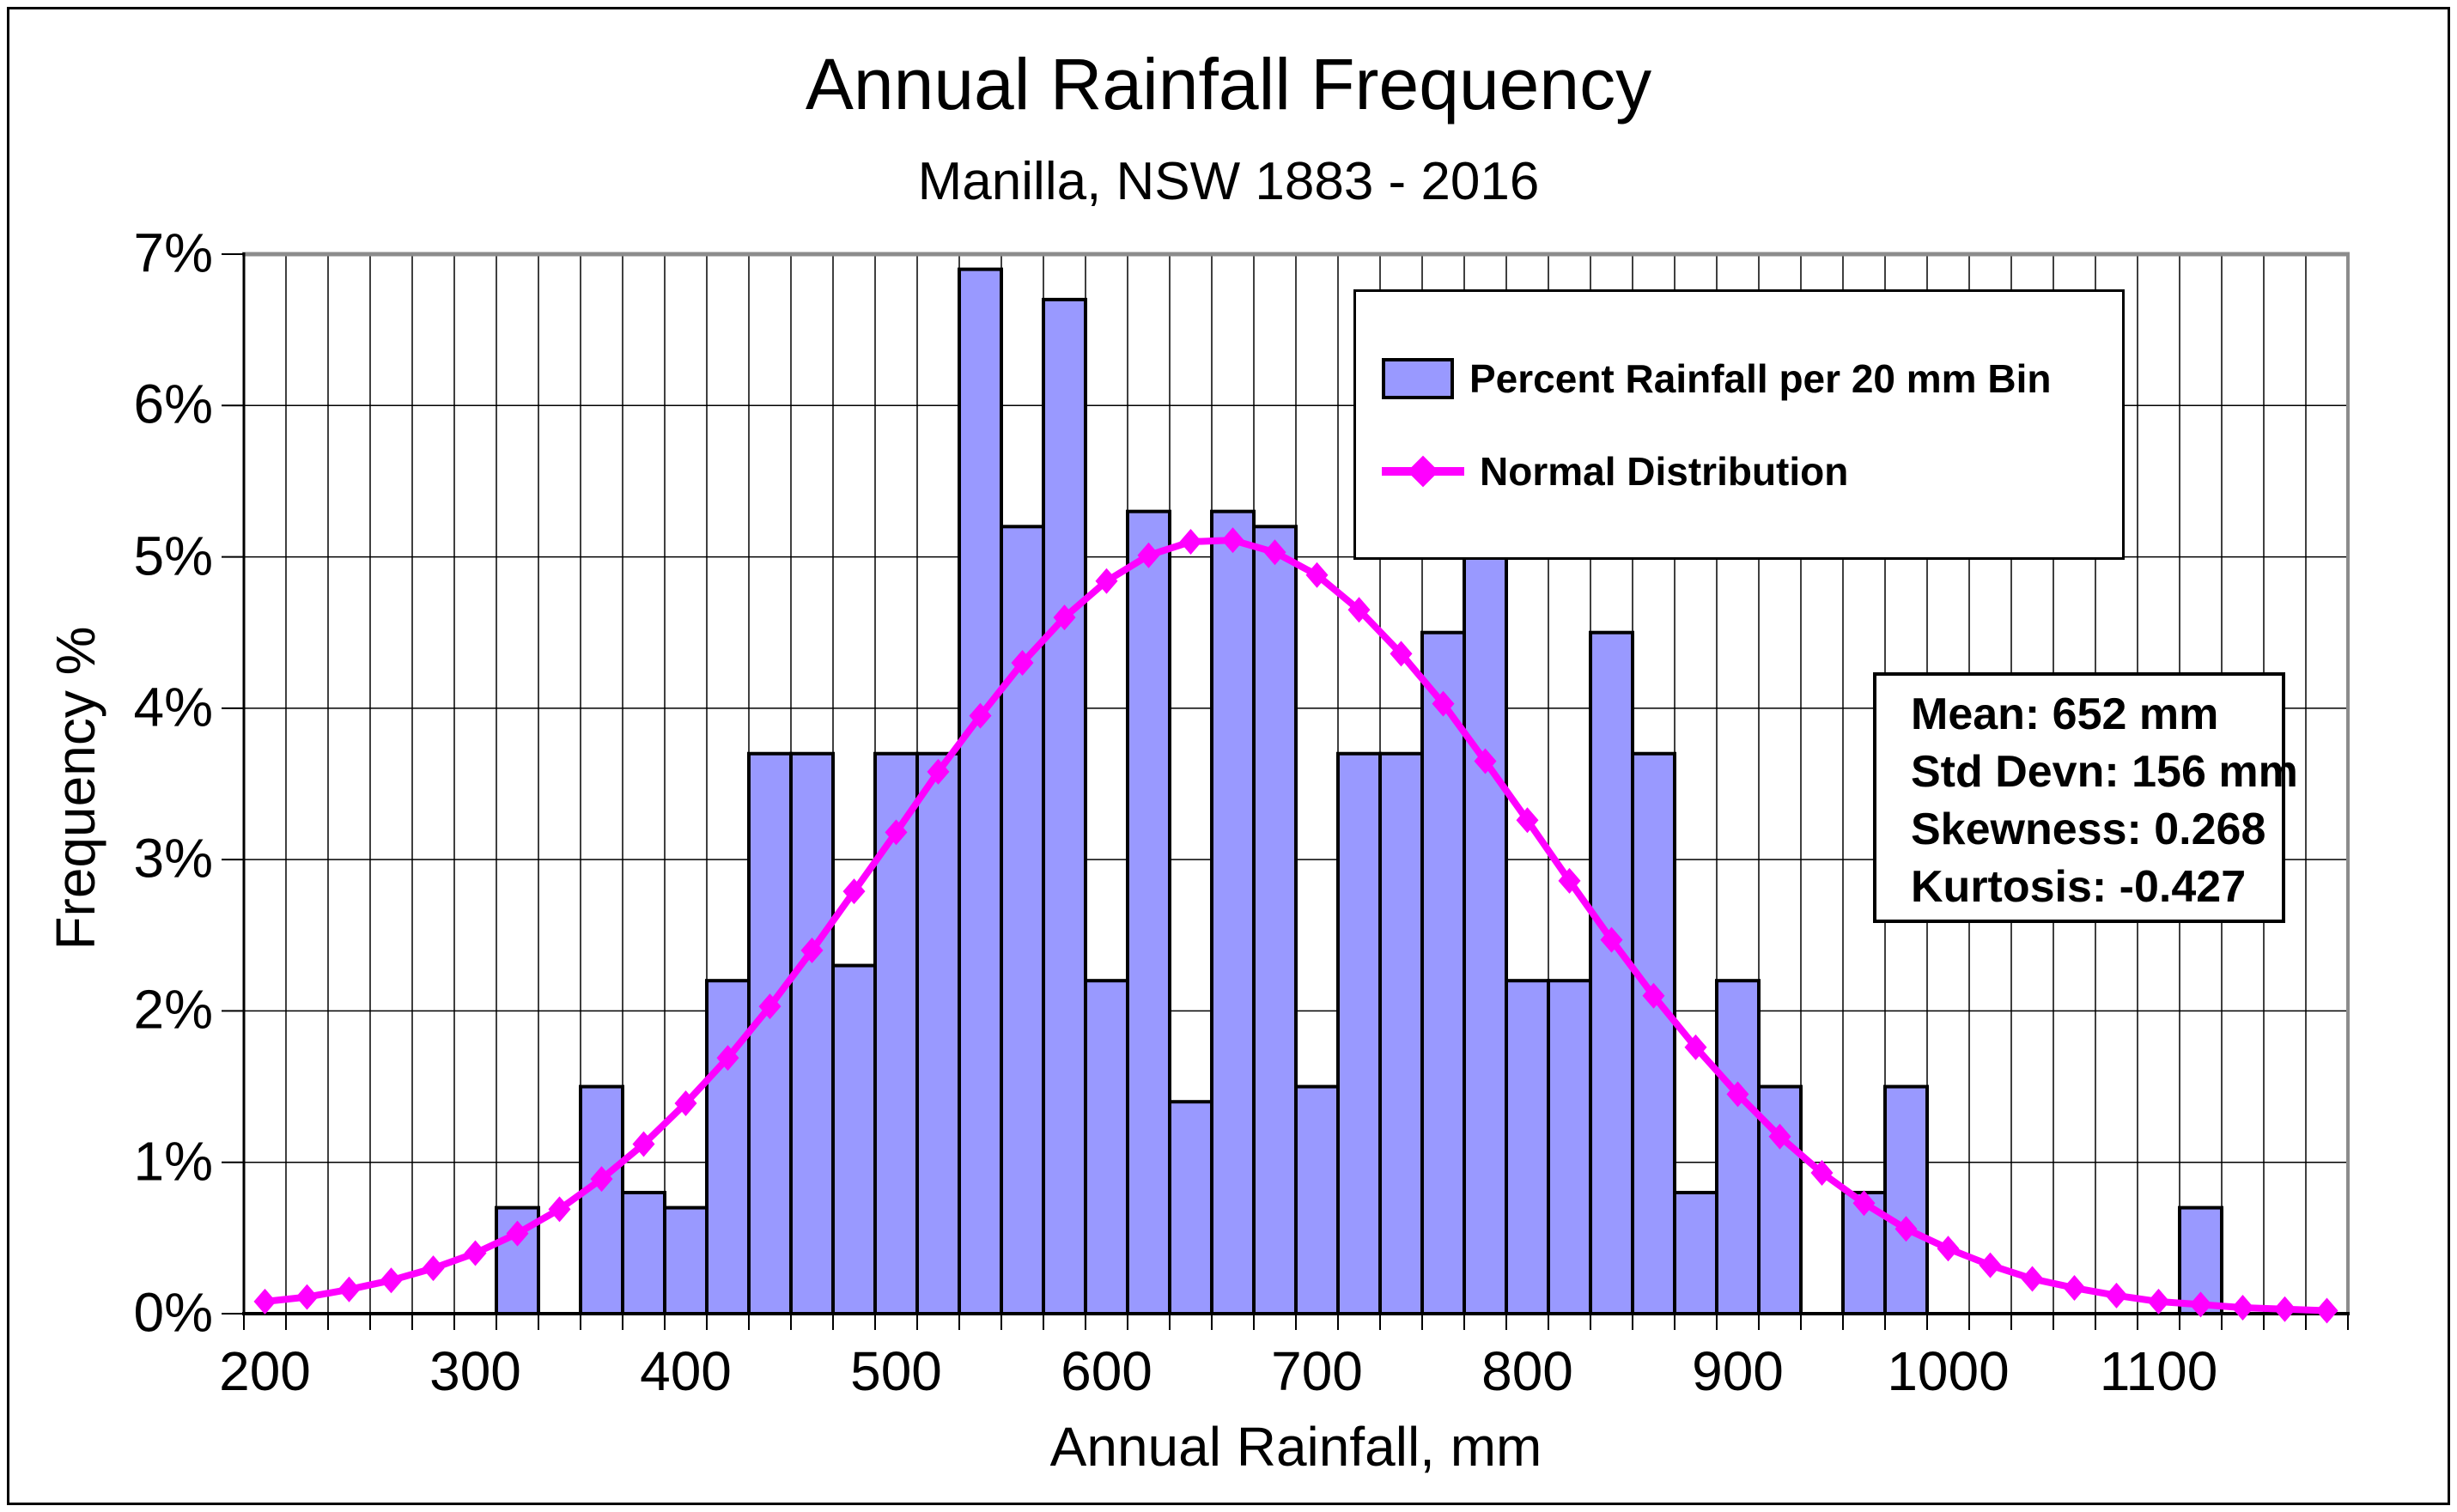 Image resolution: width=2457 pixels, height=1512 pixels. Describe the element at coordinates (174, 707) in the screenshot. I see `y-tick-label: 4%` at that location.